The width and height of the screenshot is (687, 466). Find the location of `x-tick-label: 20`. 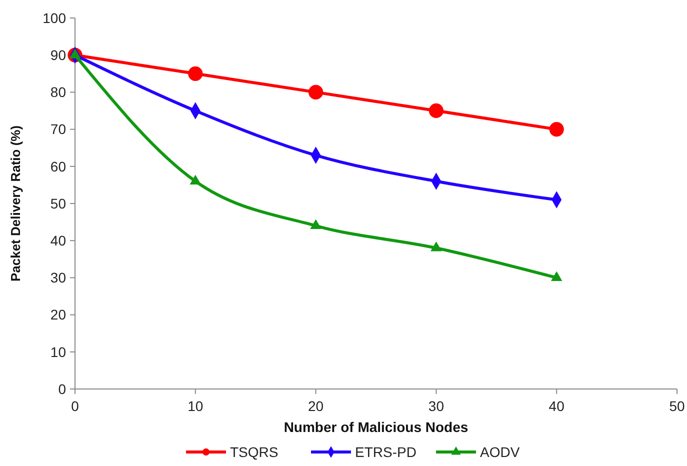

x-tick-label: 20 is located at coordinates (316, 406).